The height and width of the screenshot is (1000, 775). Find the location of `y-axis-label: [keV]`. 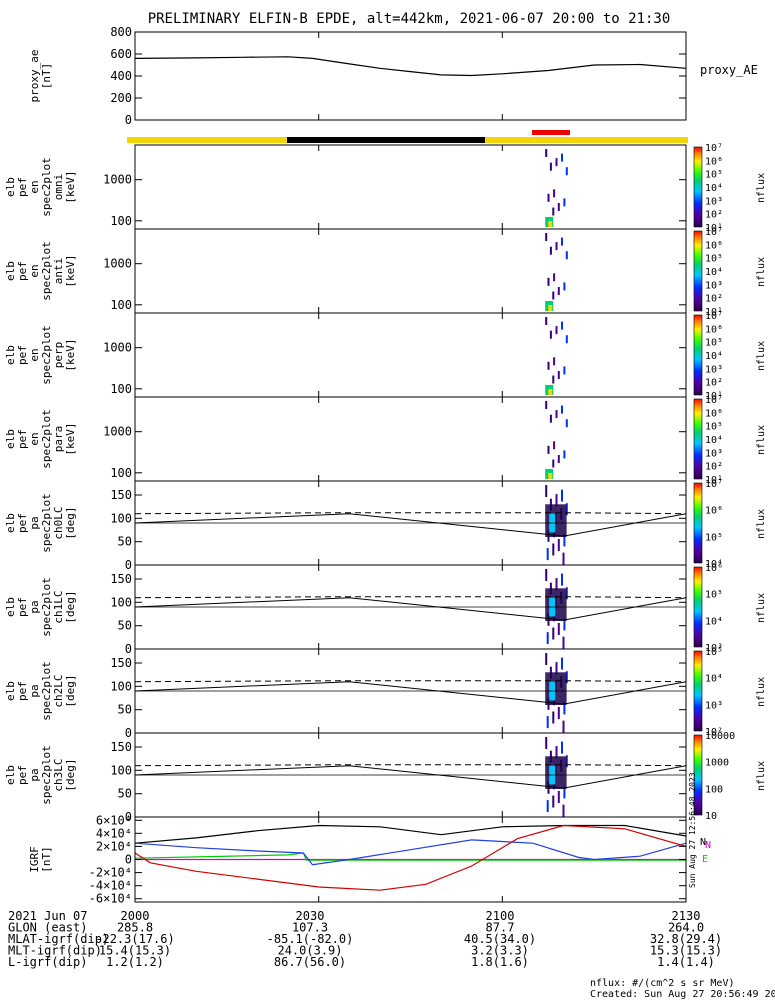

y-axis-label: [keV] is located at coordinates (70, 270).